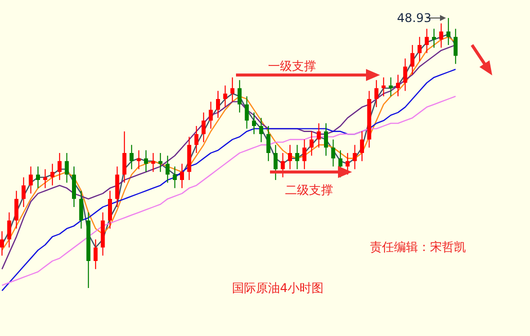  I want to click on text: 国际原油4小时图, so click(278, 288).